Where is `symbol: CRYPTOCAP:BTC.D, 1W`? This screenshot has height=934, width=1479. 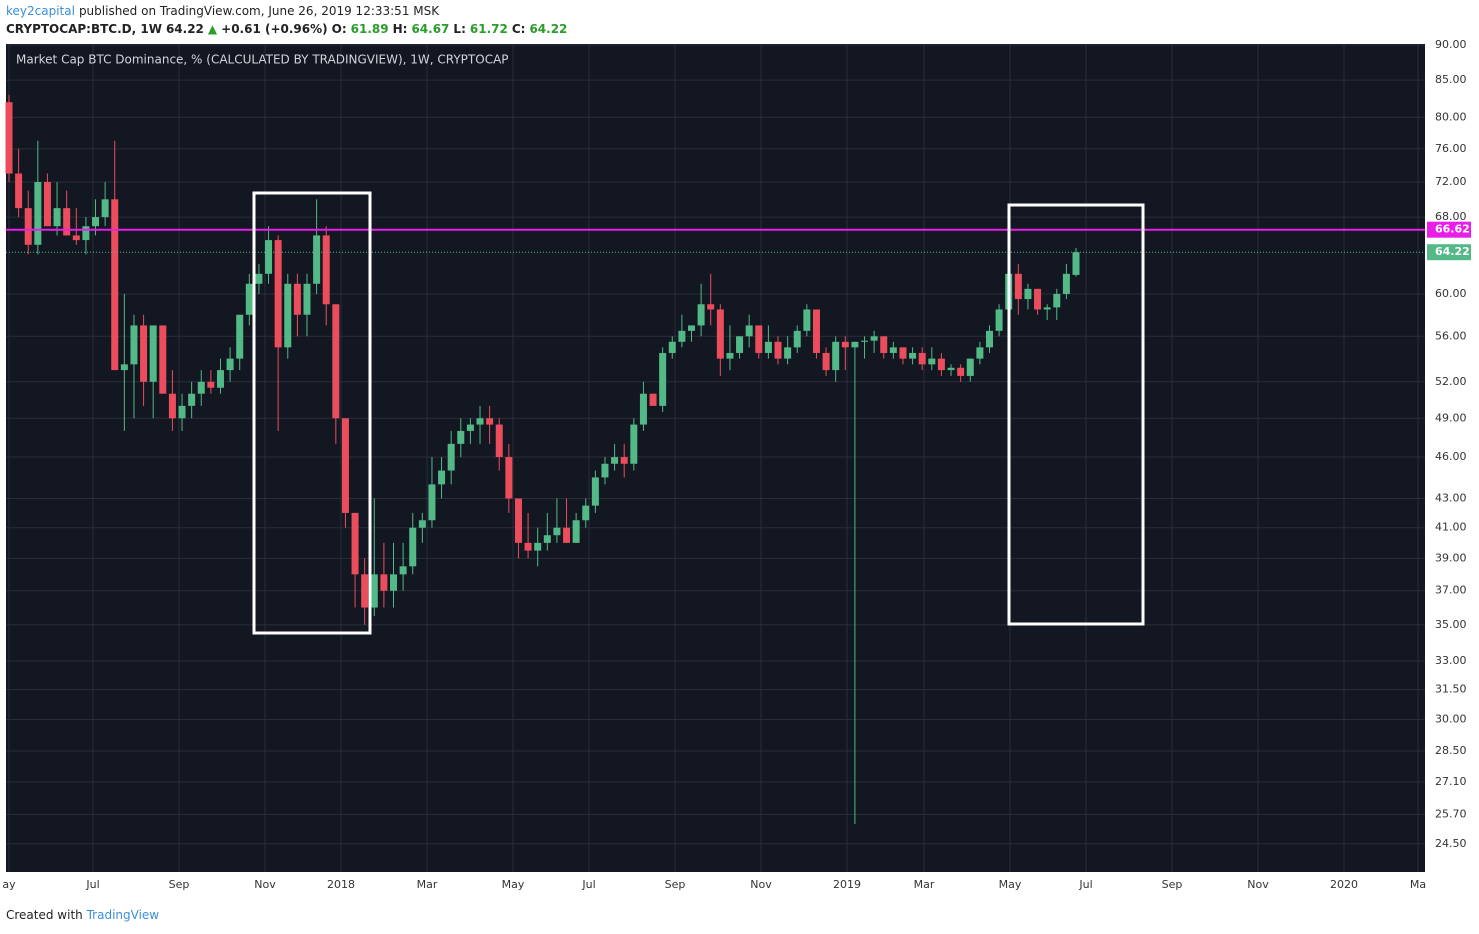 symbol: CRYPTOCAP:BTC.D, 1W is located at coordinates (84, 29).